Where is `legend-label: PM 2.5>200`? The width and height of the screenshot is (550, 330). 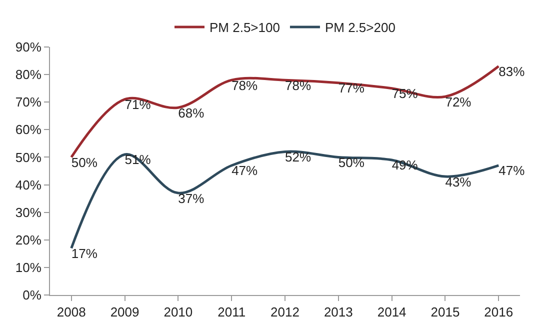 legend-label: PM 2.5>200 is located at coordinates (360, 28).